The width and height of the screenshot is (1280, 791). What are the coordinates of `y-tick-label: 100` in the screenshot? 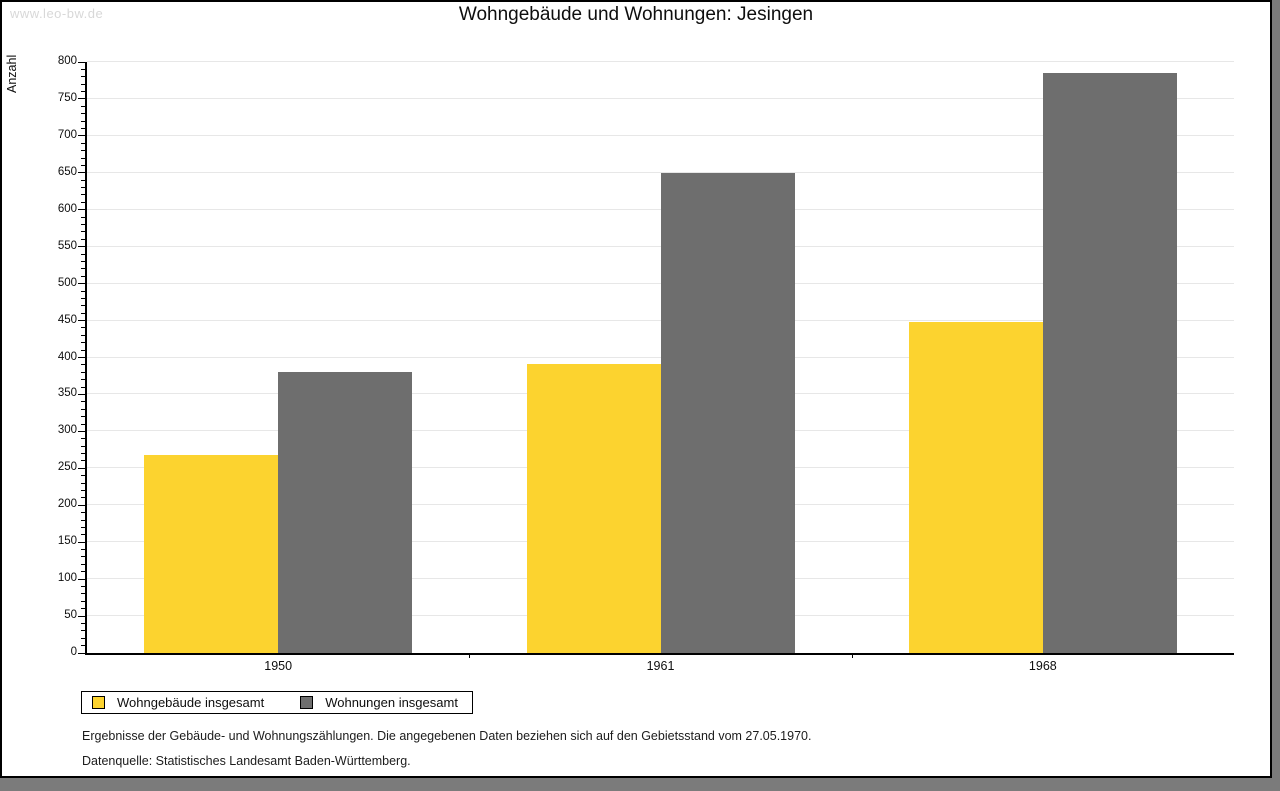 It's located at (67, 578).